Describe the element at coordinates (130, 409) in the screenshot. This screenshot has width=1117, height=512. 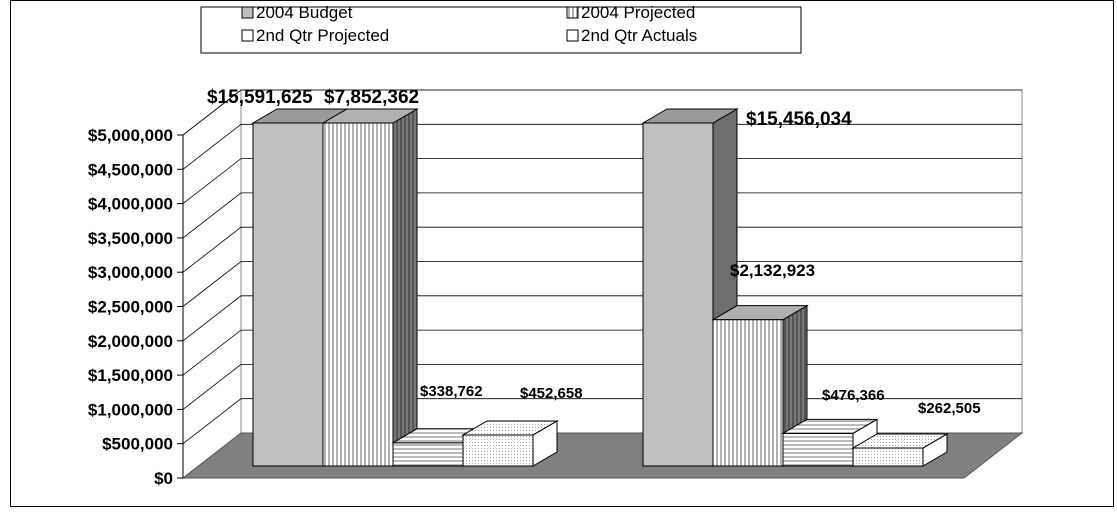
I see `y-tick-label: $1,000,000` at that location.